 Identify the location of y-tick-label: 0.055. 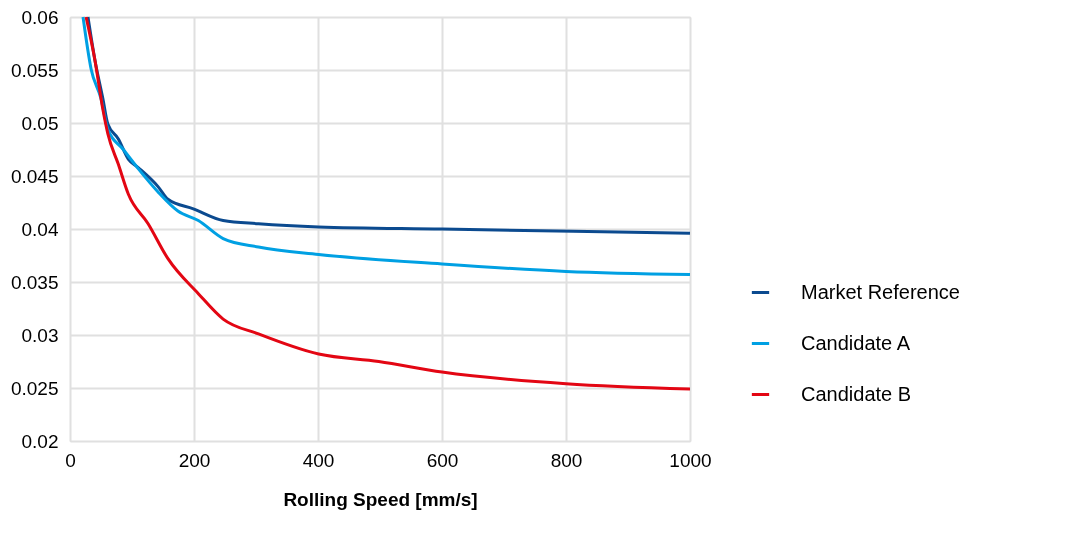
(34, 70).